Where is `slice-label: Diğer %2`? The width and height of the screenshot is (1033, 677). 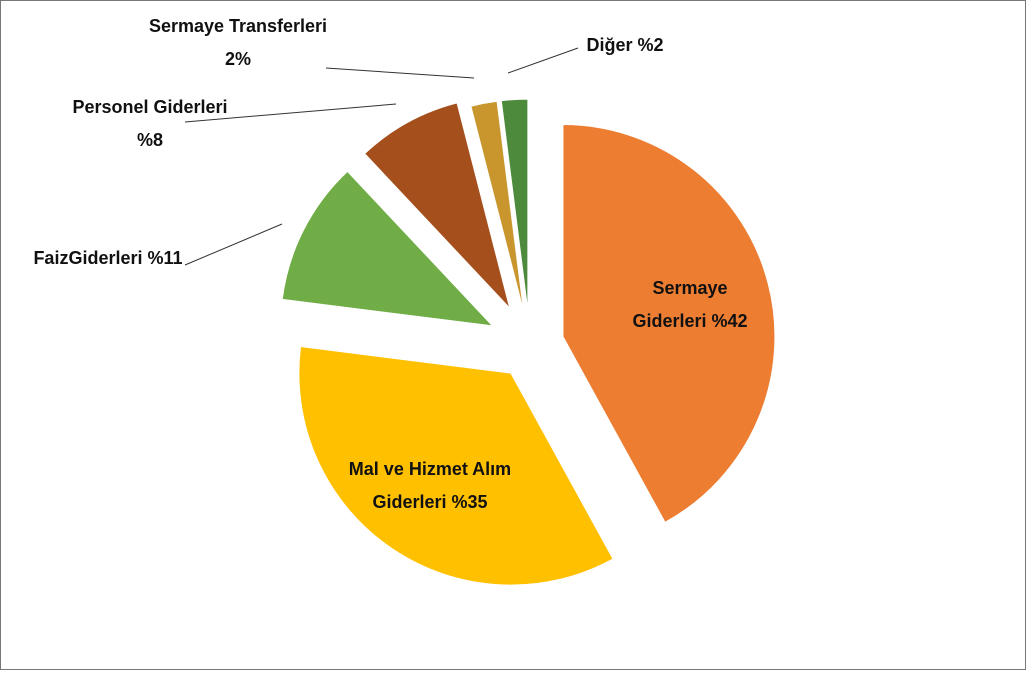 slice-label: Diğer %2 is located at coordinates (625, 45).